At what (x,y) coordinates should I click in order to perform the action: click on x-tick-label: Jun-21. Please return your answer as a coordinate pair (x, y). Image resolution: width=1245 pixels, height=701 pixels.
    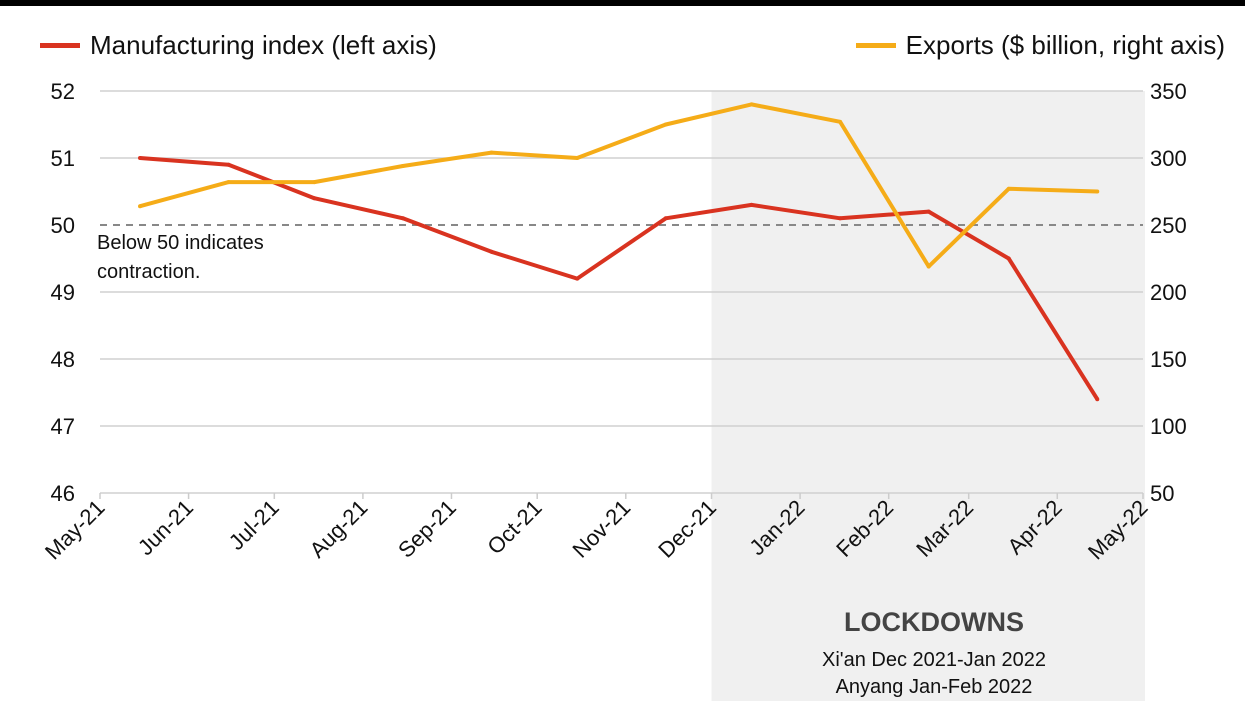
    Looking at the image, I should click on (165, 527).